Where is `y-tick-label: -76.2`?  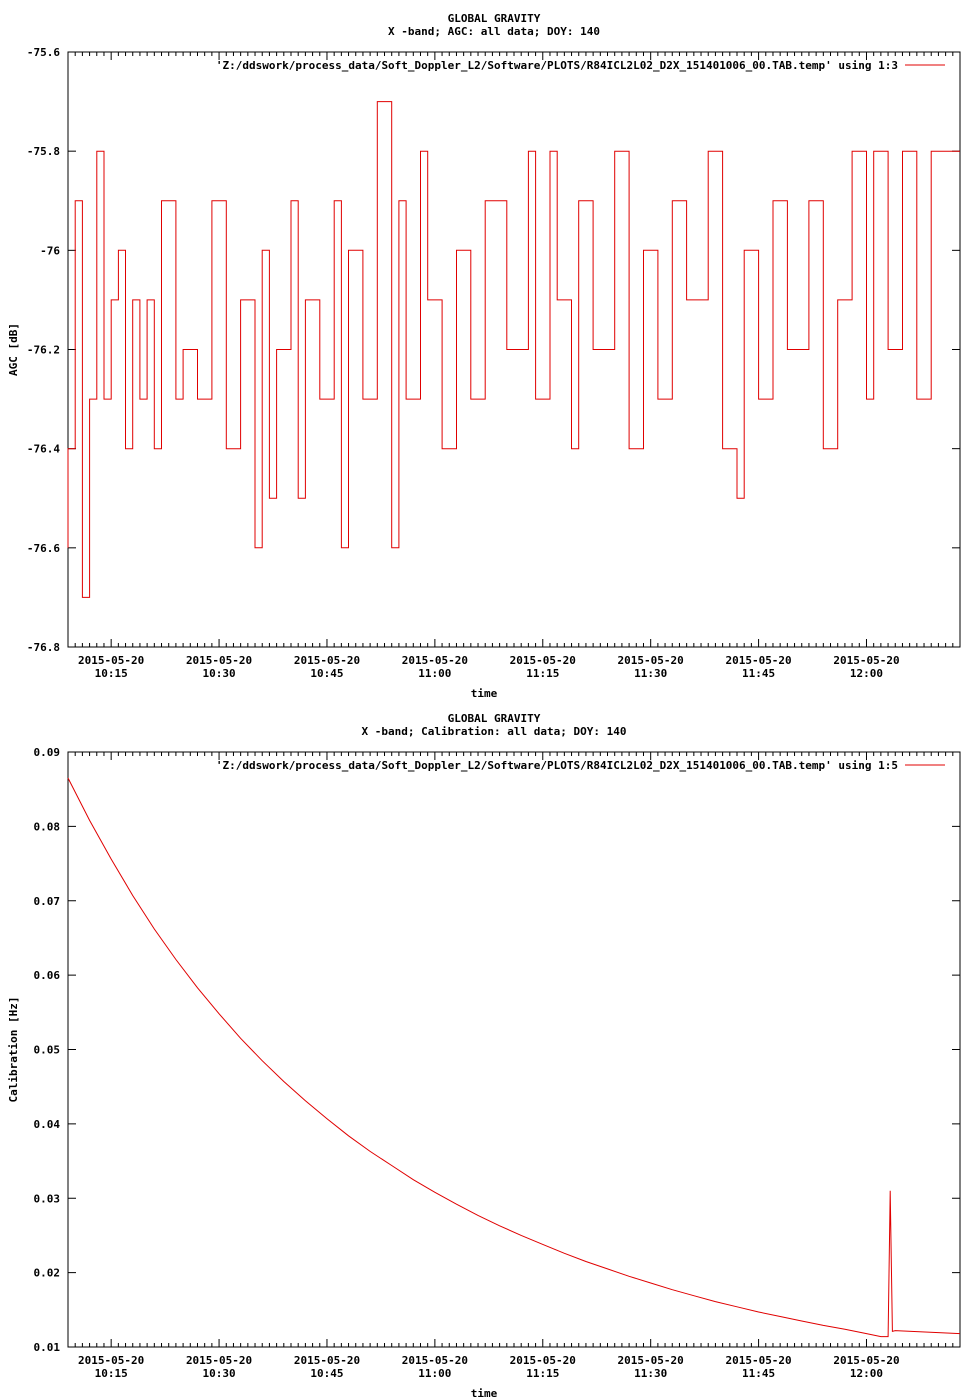 y-tick-label: -76.2 is located at coordinates (43, 350).